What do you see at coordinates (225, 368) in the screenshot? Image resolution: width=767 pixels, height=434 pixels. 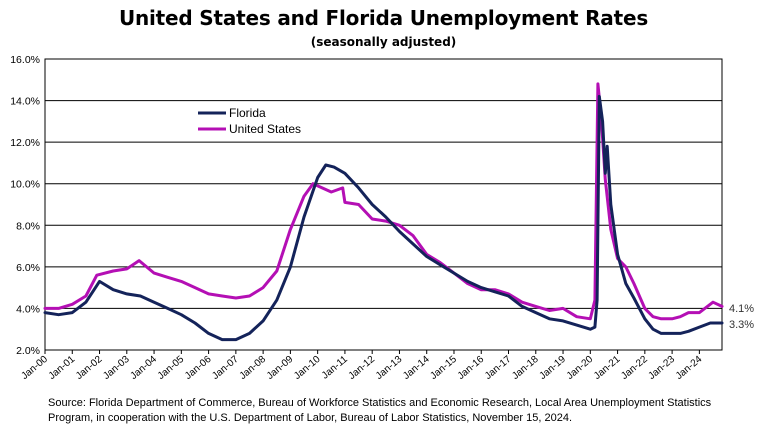 I see `x-tick-label: Jan-07` at bounding box center [225, 368].